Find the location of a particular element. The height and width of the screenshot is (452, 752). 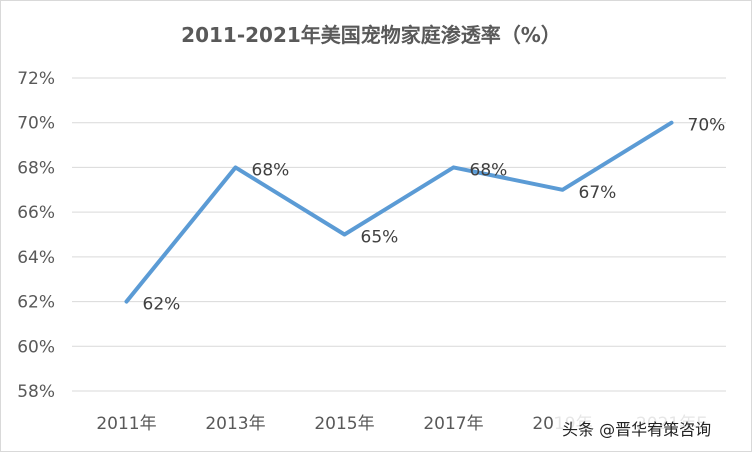

watermark: 头条 @晋华宥策咨询 is located at coordinates (650, 428).